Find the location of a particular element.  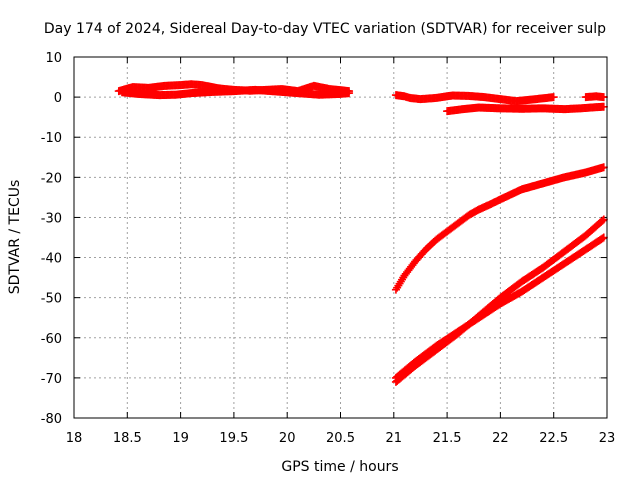

y-tick-label: 10 is located at coordinates (53, 58).